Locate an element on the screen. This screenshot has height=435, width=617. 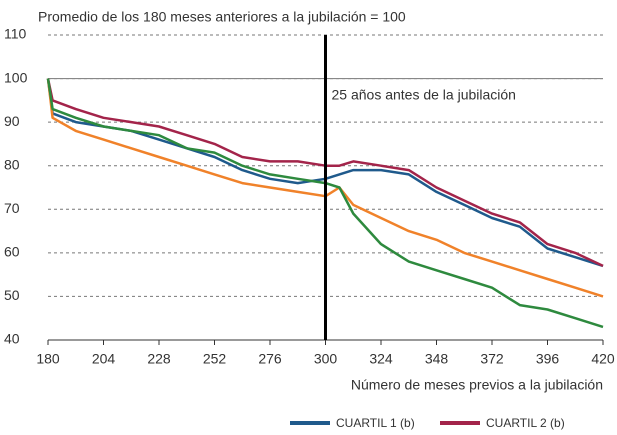
y-tick-label: 50 is located at coordinates (12, 295).